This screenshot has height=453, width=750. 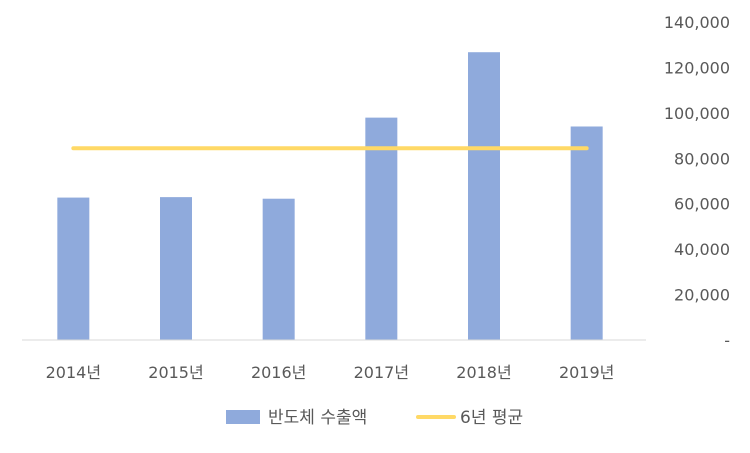 I want to click on bar-2017년, so click(x=381, y=229).